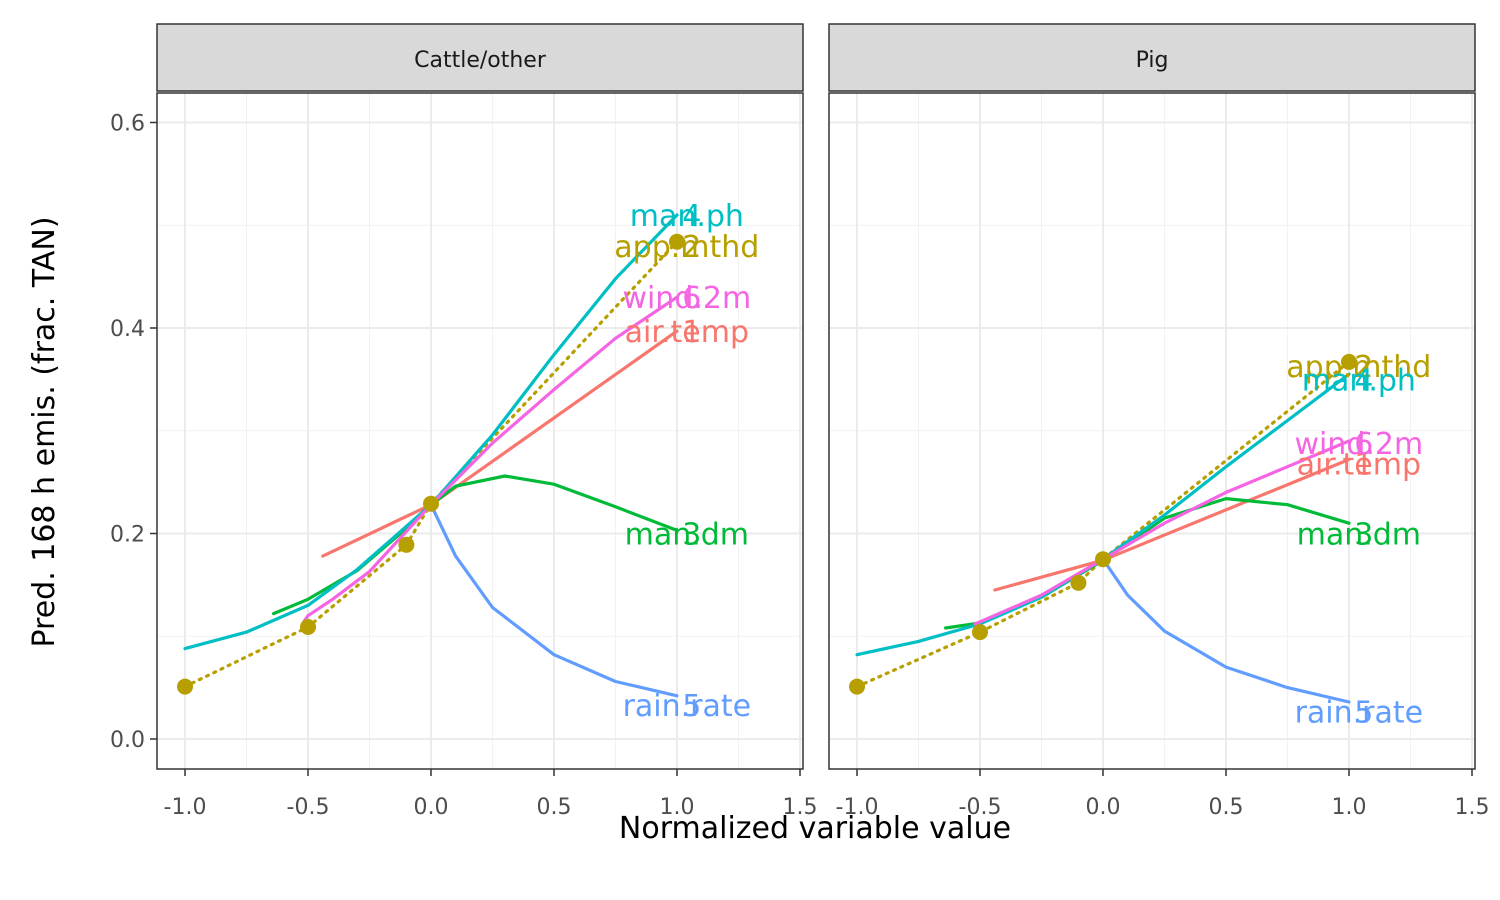  Describe the element at coordinates (127, 124) in the screenshot. I see `y-tick-label: 0.6` at that location.